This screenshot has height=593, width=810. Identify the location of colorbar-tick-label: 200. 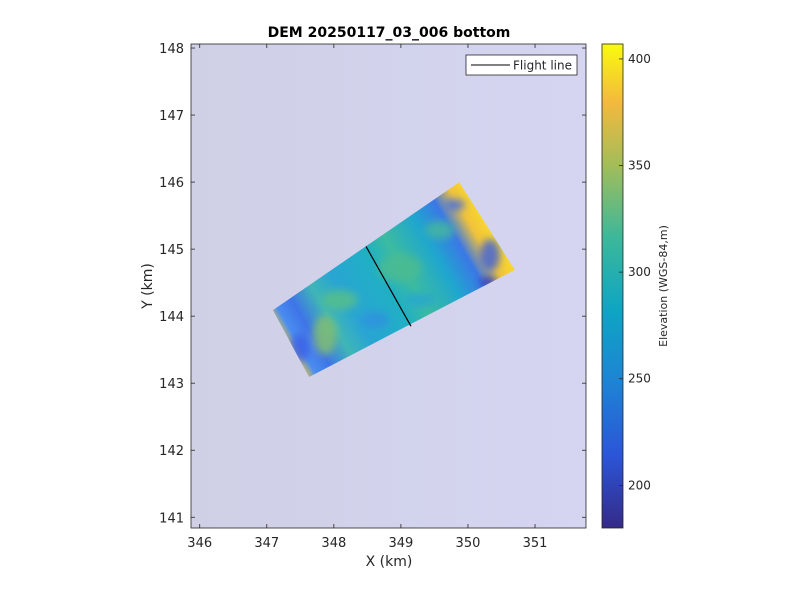
(639, 485).